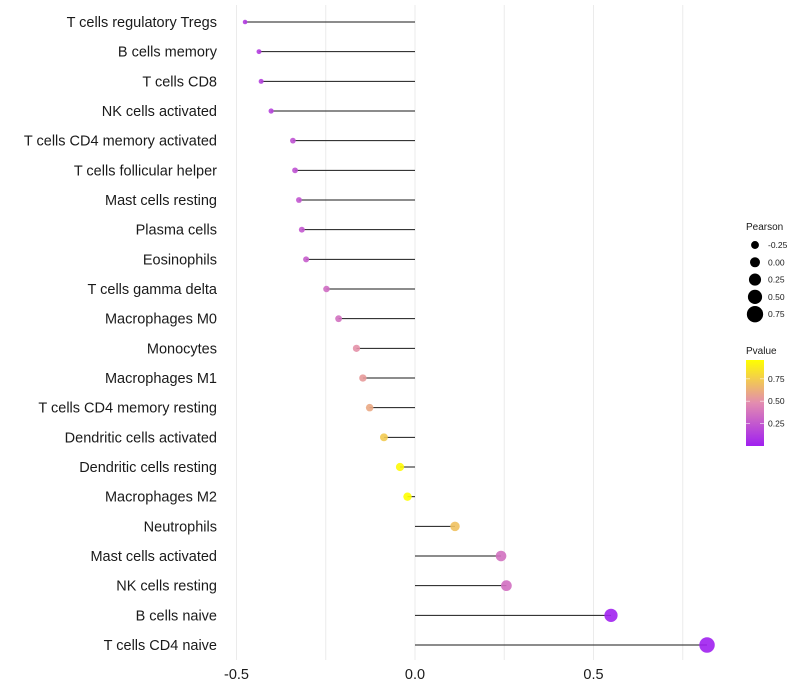  Describe the element at coordinates (161, 498) in the screenshot. I see `y-axis-label: Macrophages M2` at that location.